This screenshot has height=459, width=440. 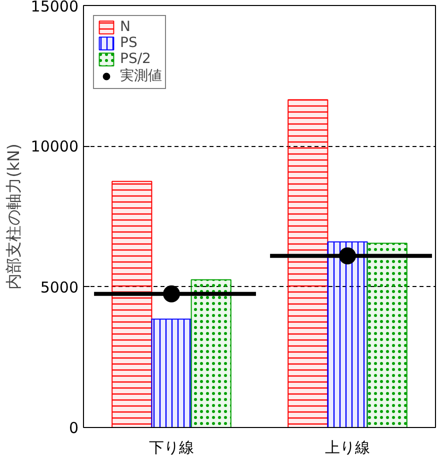 What do you see at coordinates (347, 447) in the screenshot?
I see `x-tick-label: 上り線` at bounding box center [347, 447].